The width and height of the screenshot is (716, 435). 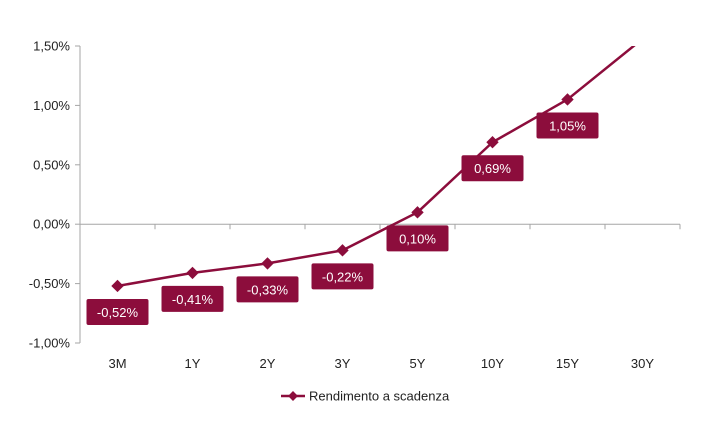 What do you see at coordinates (51, 105) in the screenshot?
I see `y-tick-label: 1,00%` at bounding box center [51, 105].